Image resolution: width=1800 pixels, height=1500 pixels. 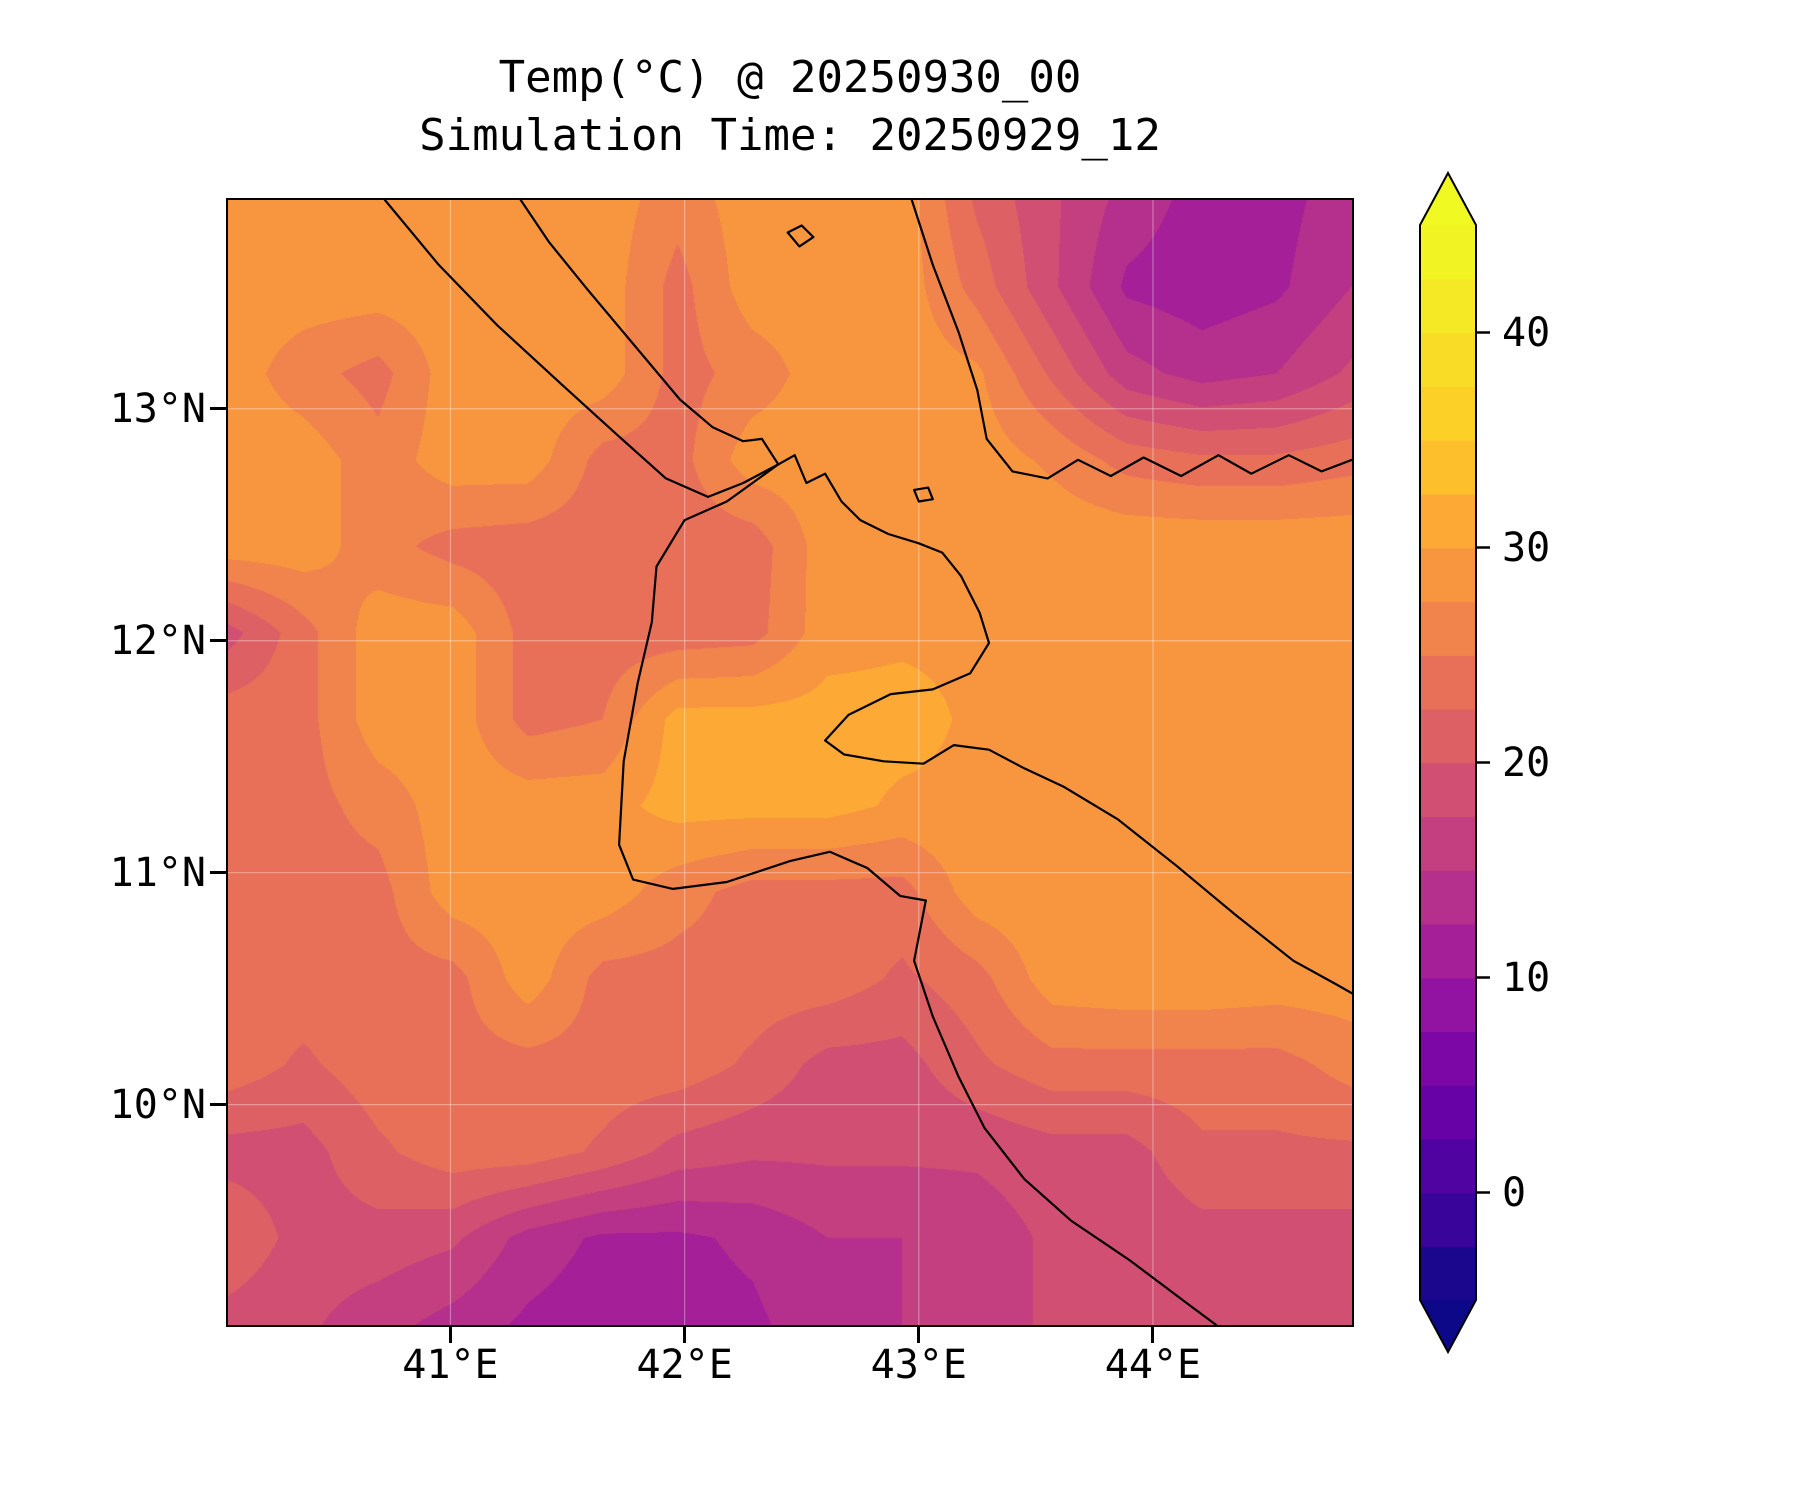 I want to click on coastline-island-at-strait, so click(x=923, y=494).